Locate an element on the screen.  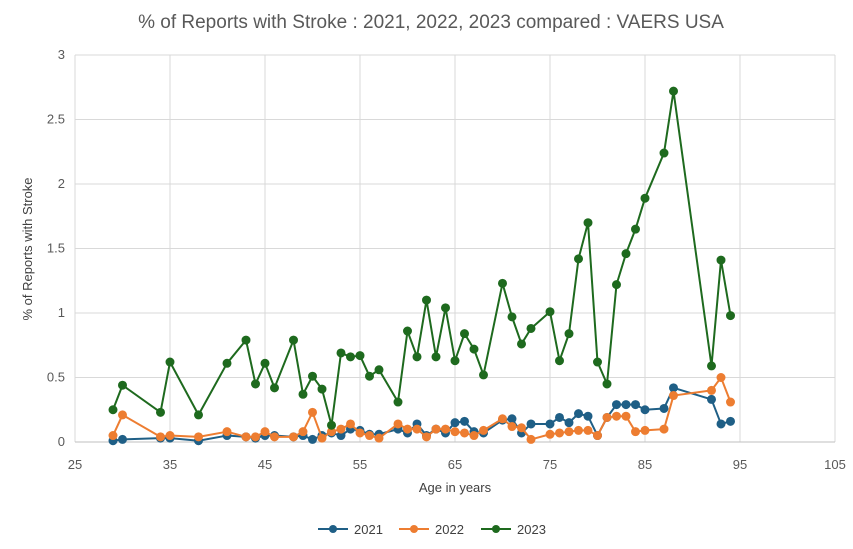
y-tick-label: 0 is located at coordinates (61, 441).